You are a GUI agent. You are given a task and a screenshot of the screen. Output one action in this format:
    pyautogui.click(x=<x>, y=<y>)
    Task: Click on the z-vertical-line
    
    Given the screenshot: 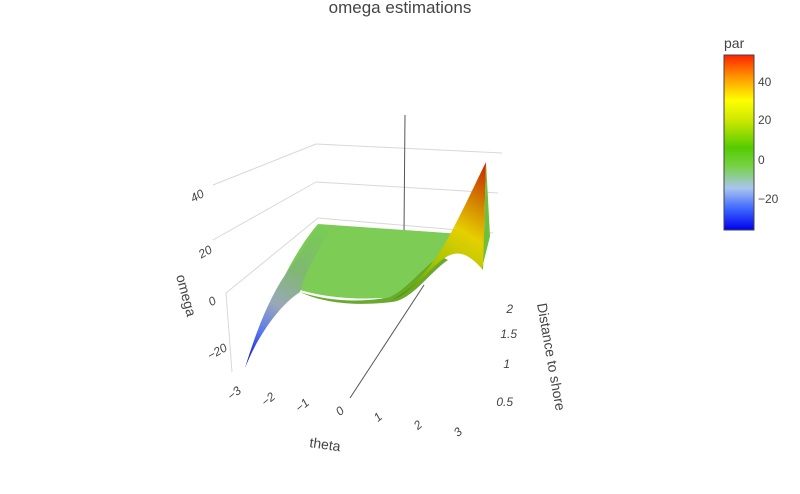 What is the action you would take?
    pyautogui.click(x=404, y=173)
    